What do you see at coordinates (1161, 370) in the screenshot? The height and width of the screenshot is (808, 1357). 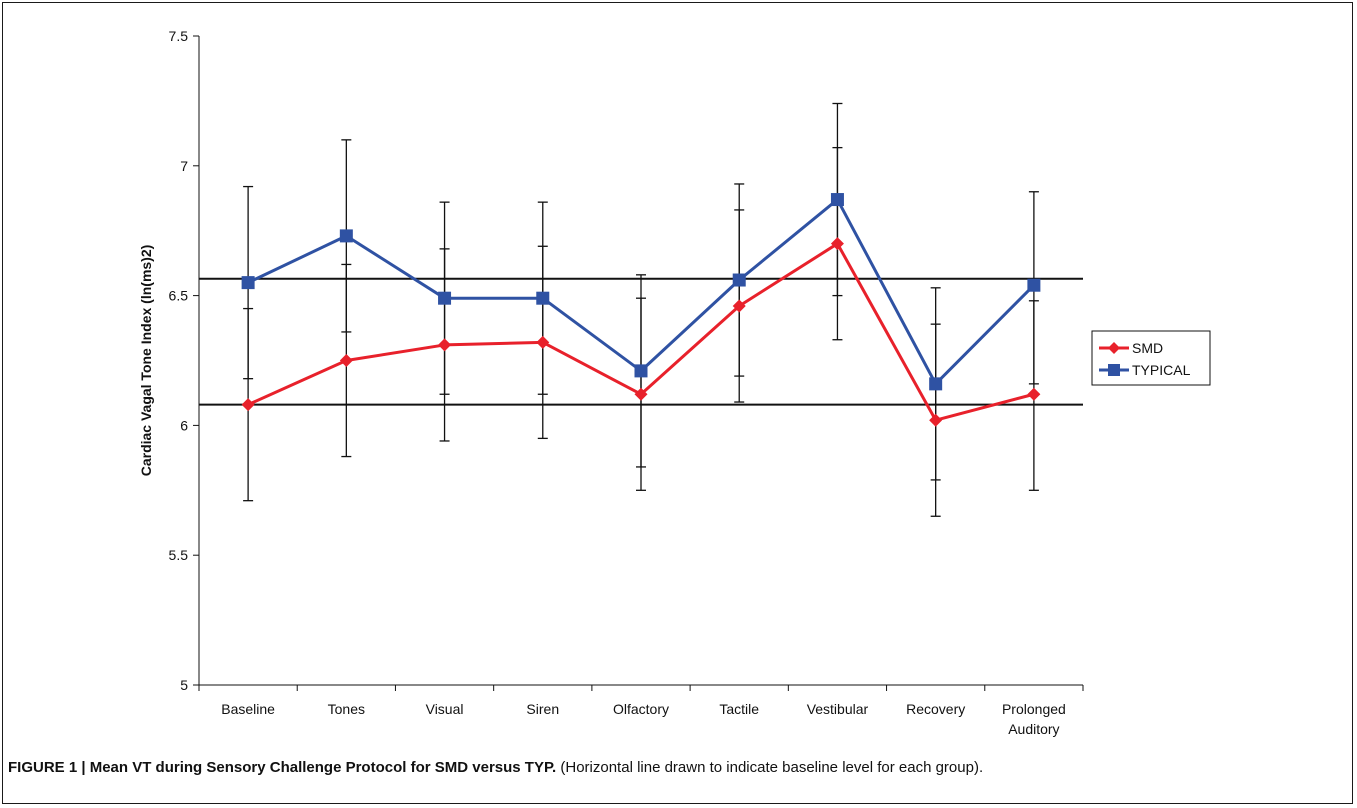 I see `legend-label-typical: TYPICAL` at bounding box center [1161, 370].